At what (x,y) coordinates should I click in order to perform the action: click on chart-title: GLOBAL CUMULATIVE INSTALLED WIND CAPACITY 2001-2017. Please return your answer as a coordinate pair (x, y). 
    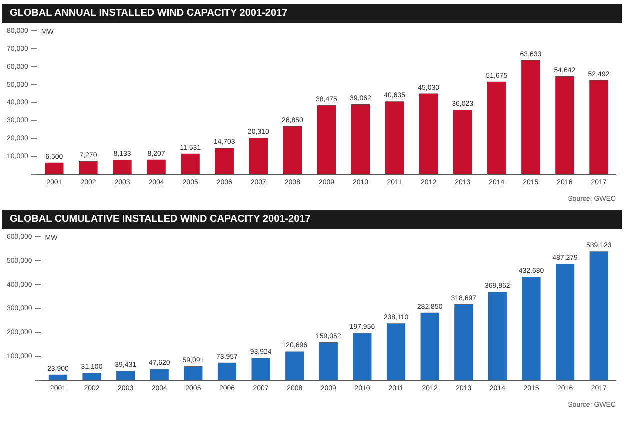
    Looking at the image, I should click on (312, 219).